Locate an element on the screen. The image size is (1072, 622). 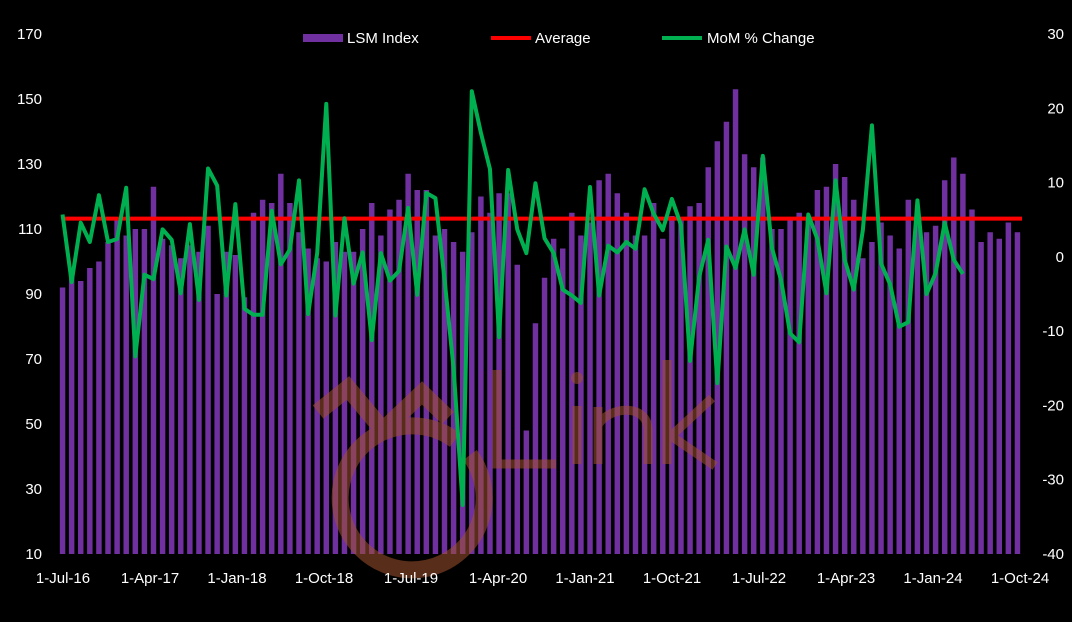
legend: LSM Index Average MoM % Change is located at coordinates (559, 38).